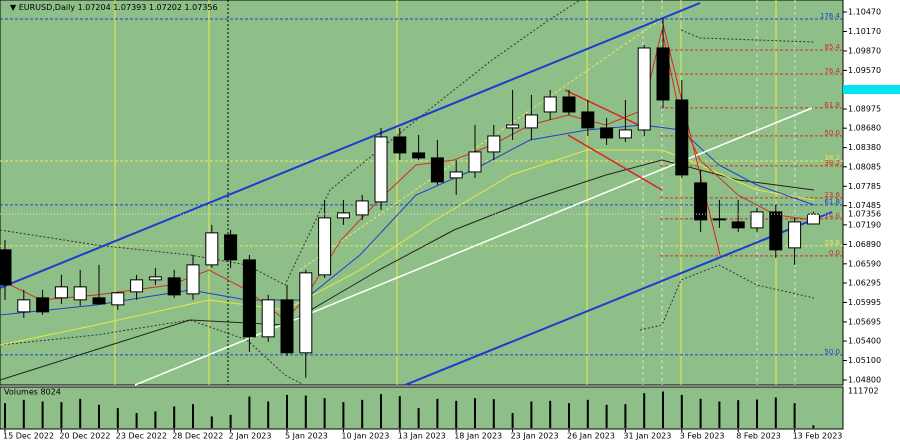 Image resolution: width=900 pixels, height=440 pixels. I want to click on fib-label: 0.0, so click(834, 253).